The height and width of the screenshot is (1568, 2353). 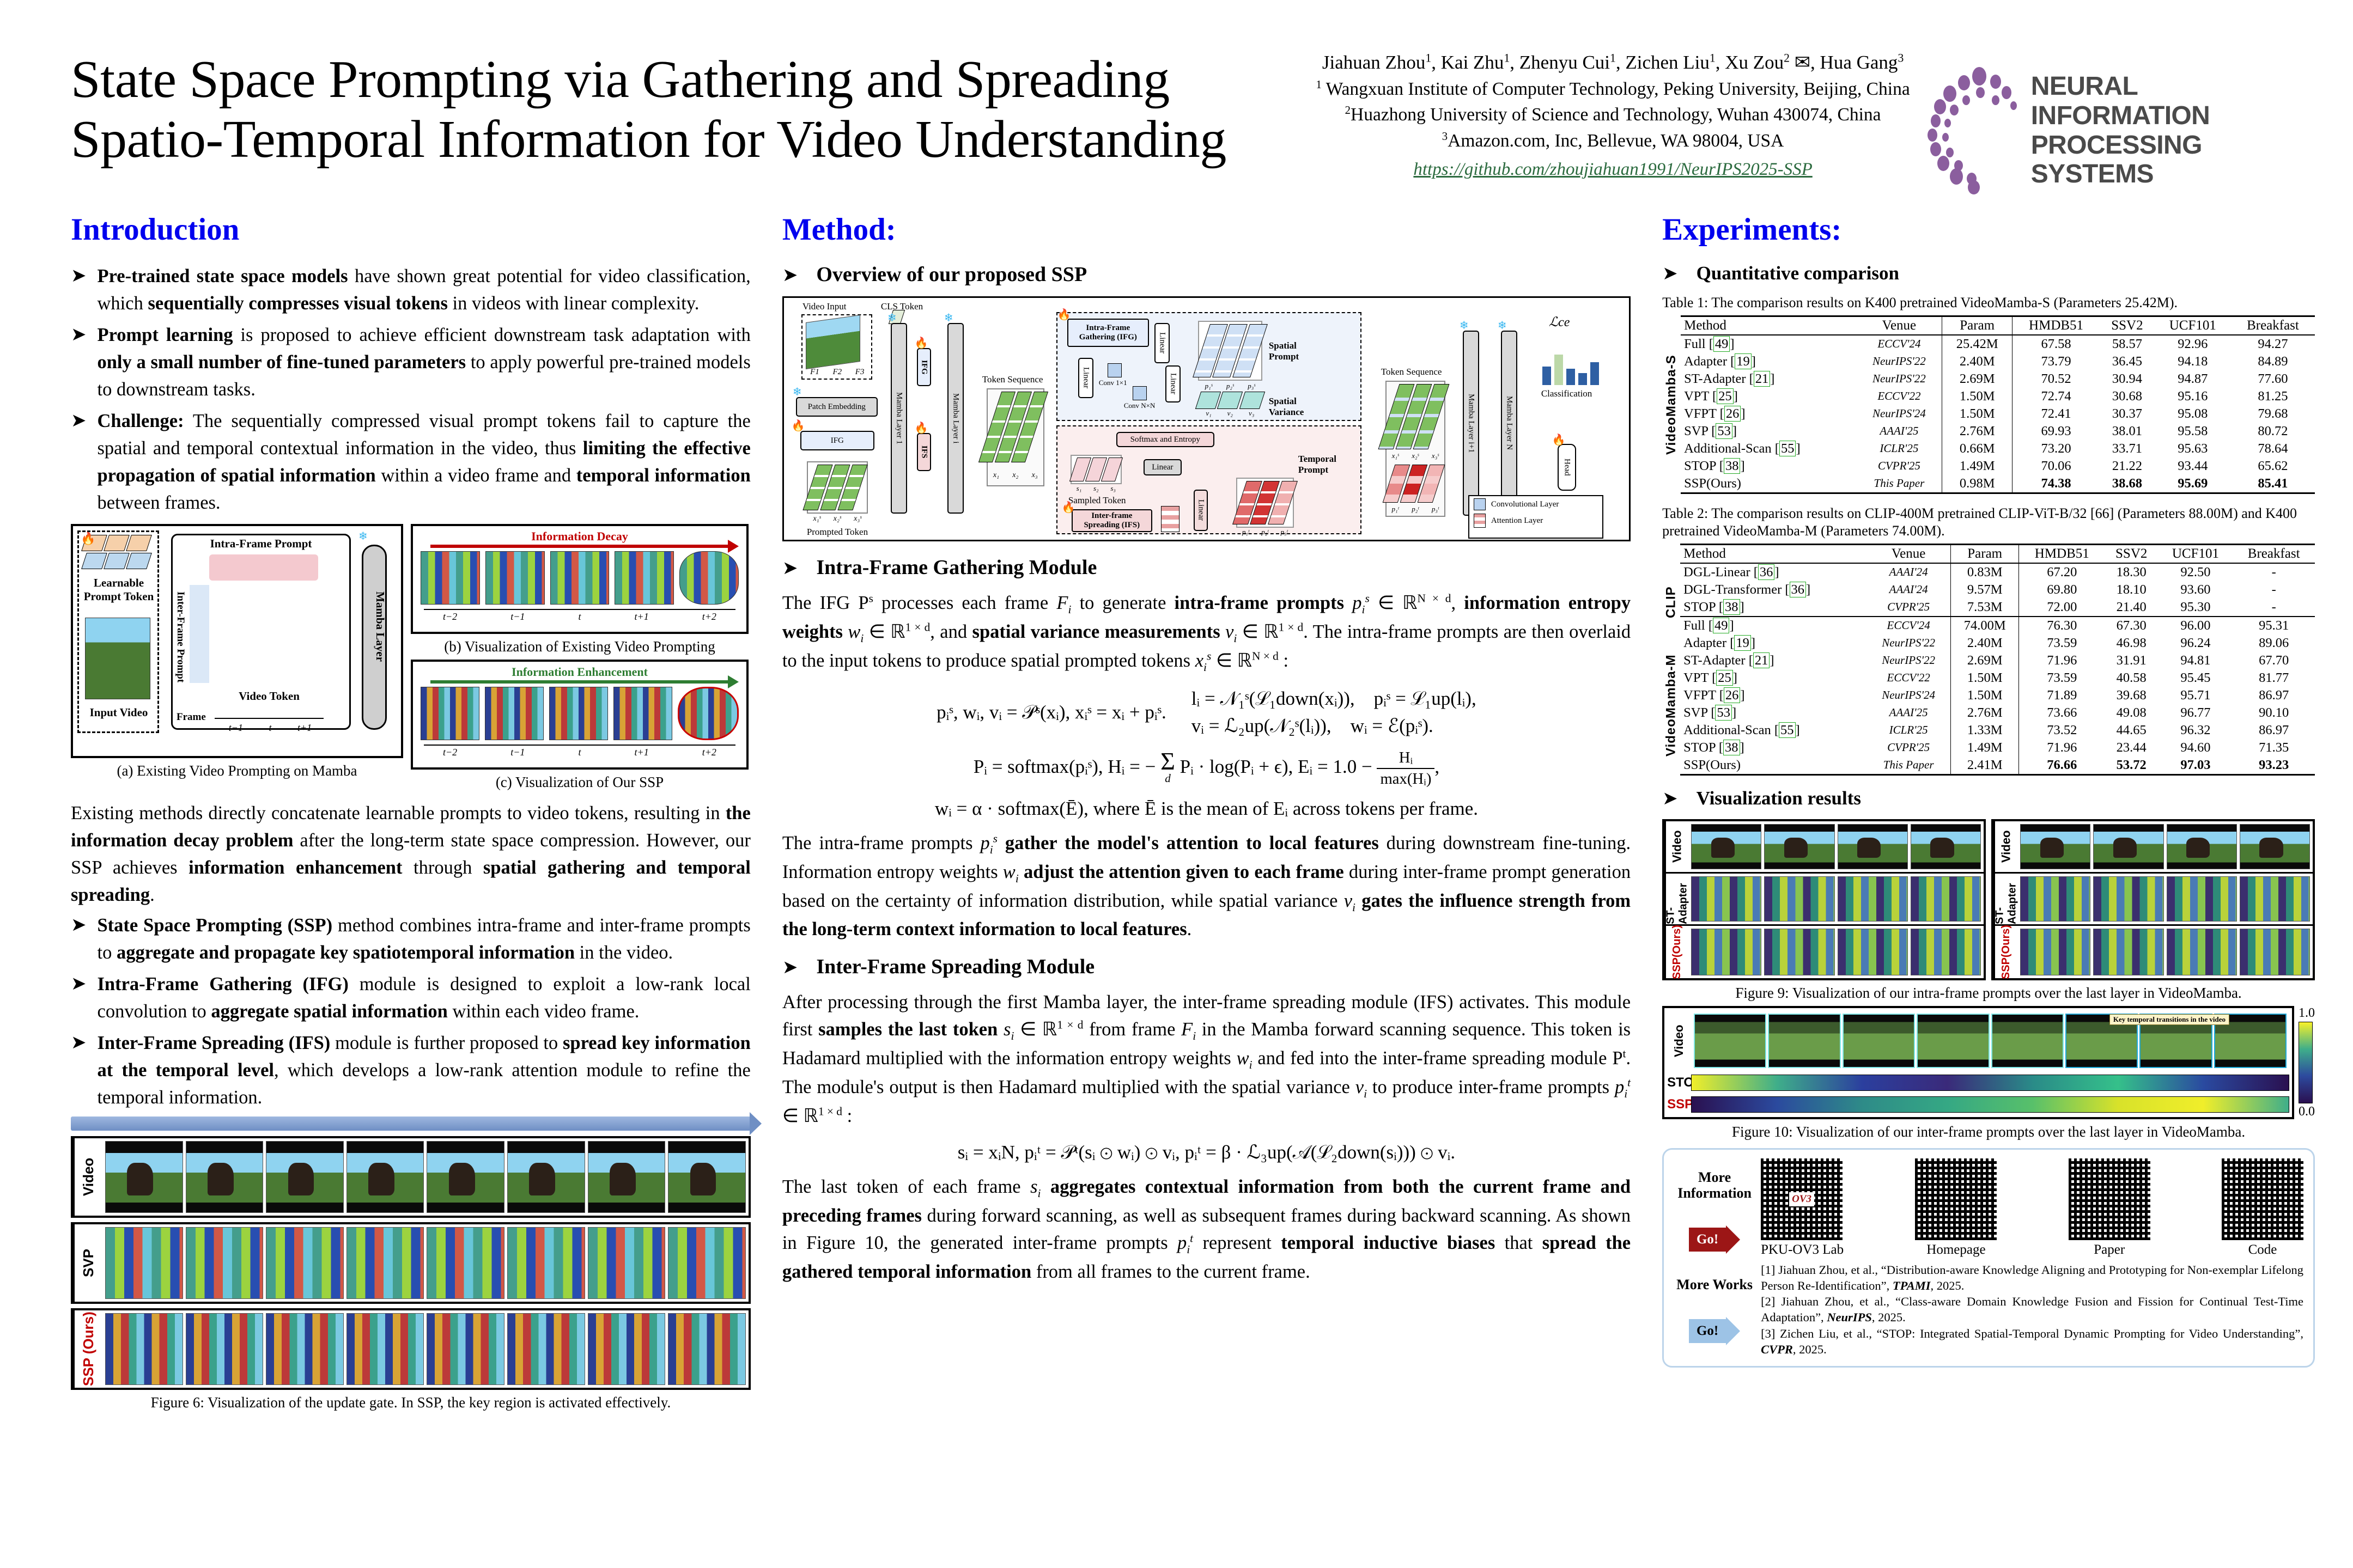 What do you see at coordinates (817, 519) in the screenshot?
I see `diag-prompted-token-label: x₁ˢ` at bounding box center [817, 519].